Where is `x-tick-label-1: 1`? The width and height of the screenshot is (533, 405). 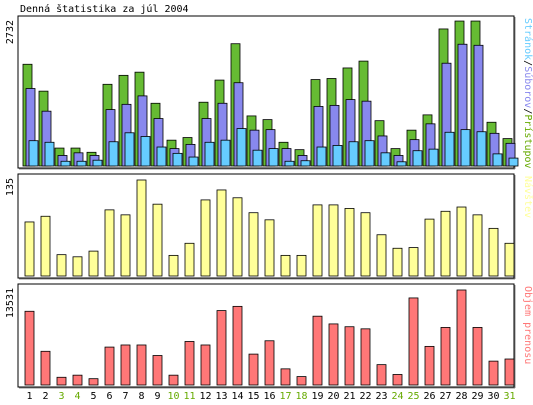 x-tick-label-1: 1 is located at coordinates (29, 396).